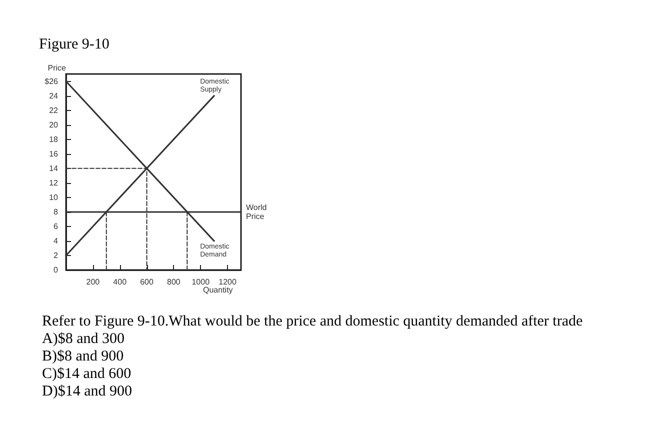  Describe the element at coordinates (54, 125) in the screenshot. I see `y-tick-label: 20` at that location.